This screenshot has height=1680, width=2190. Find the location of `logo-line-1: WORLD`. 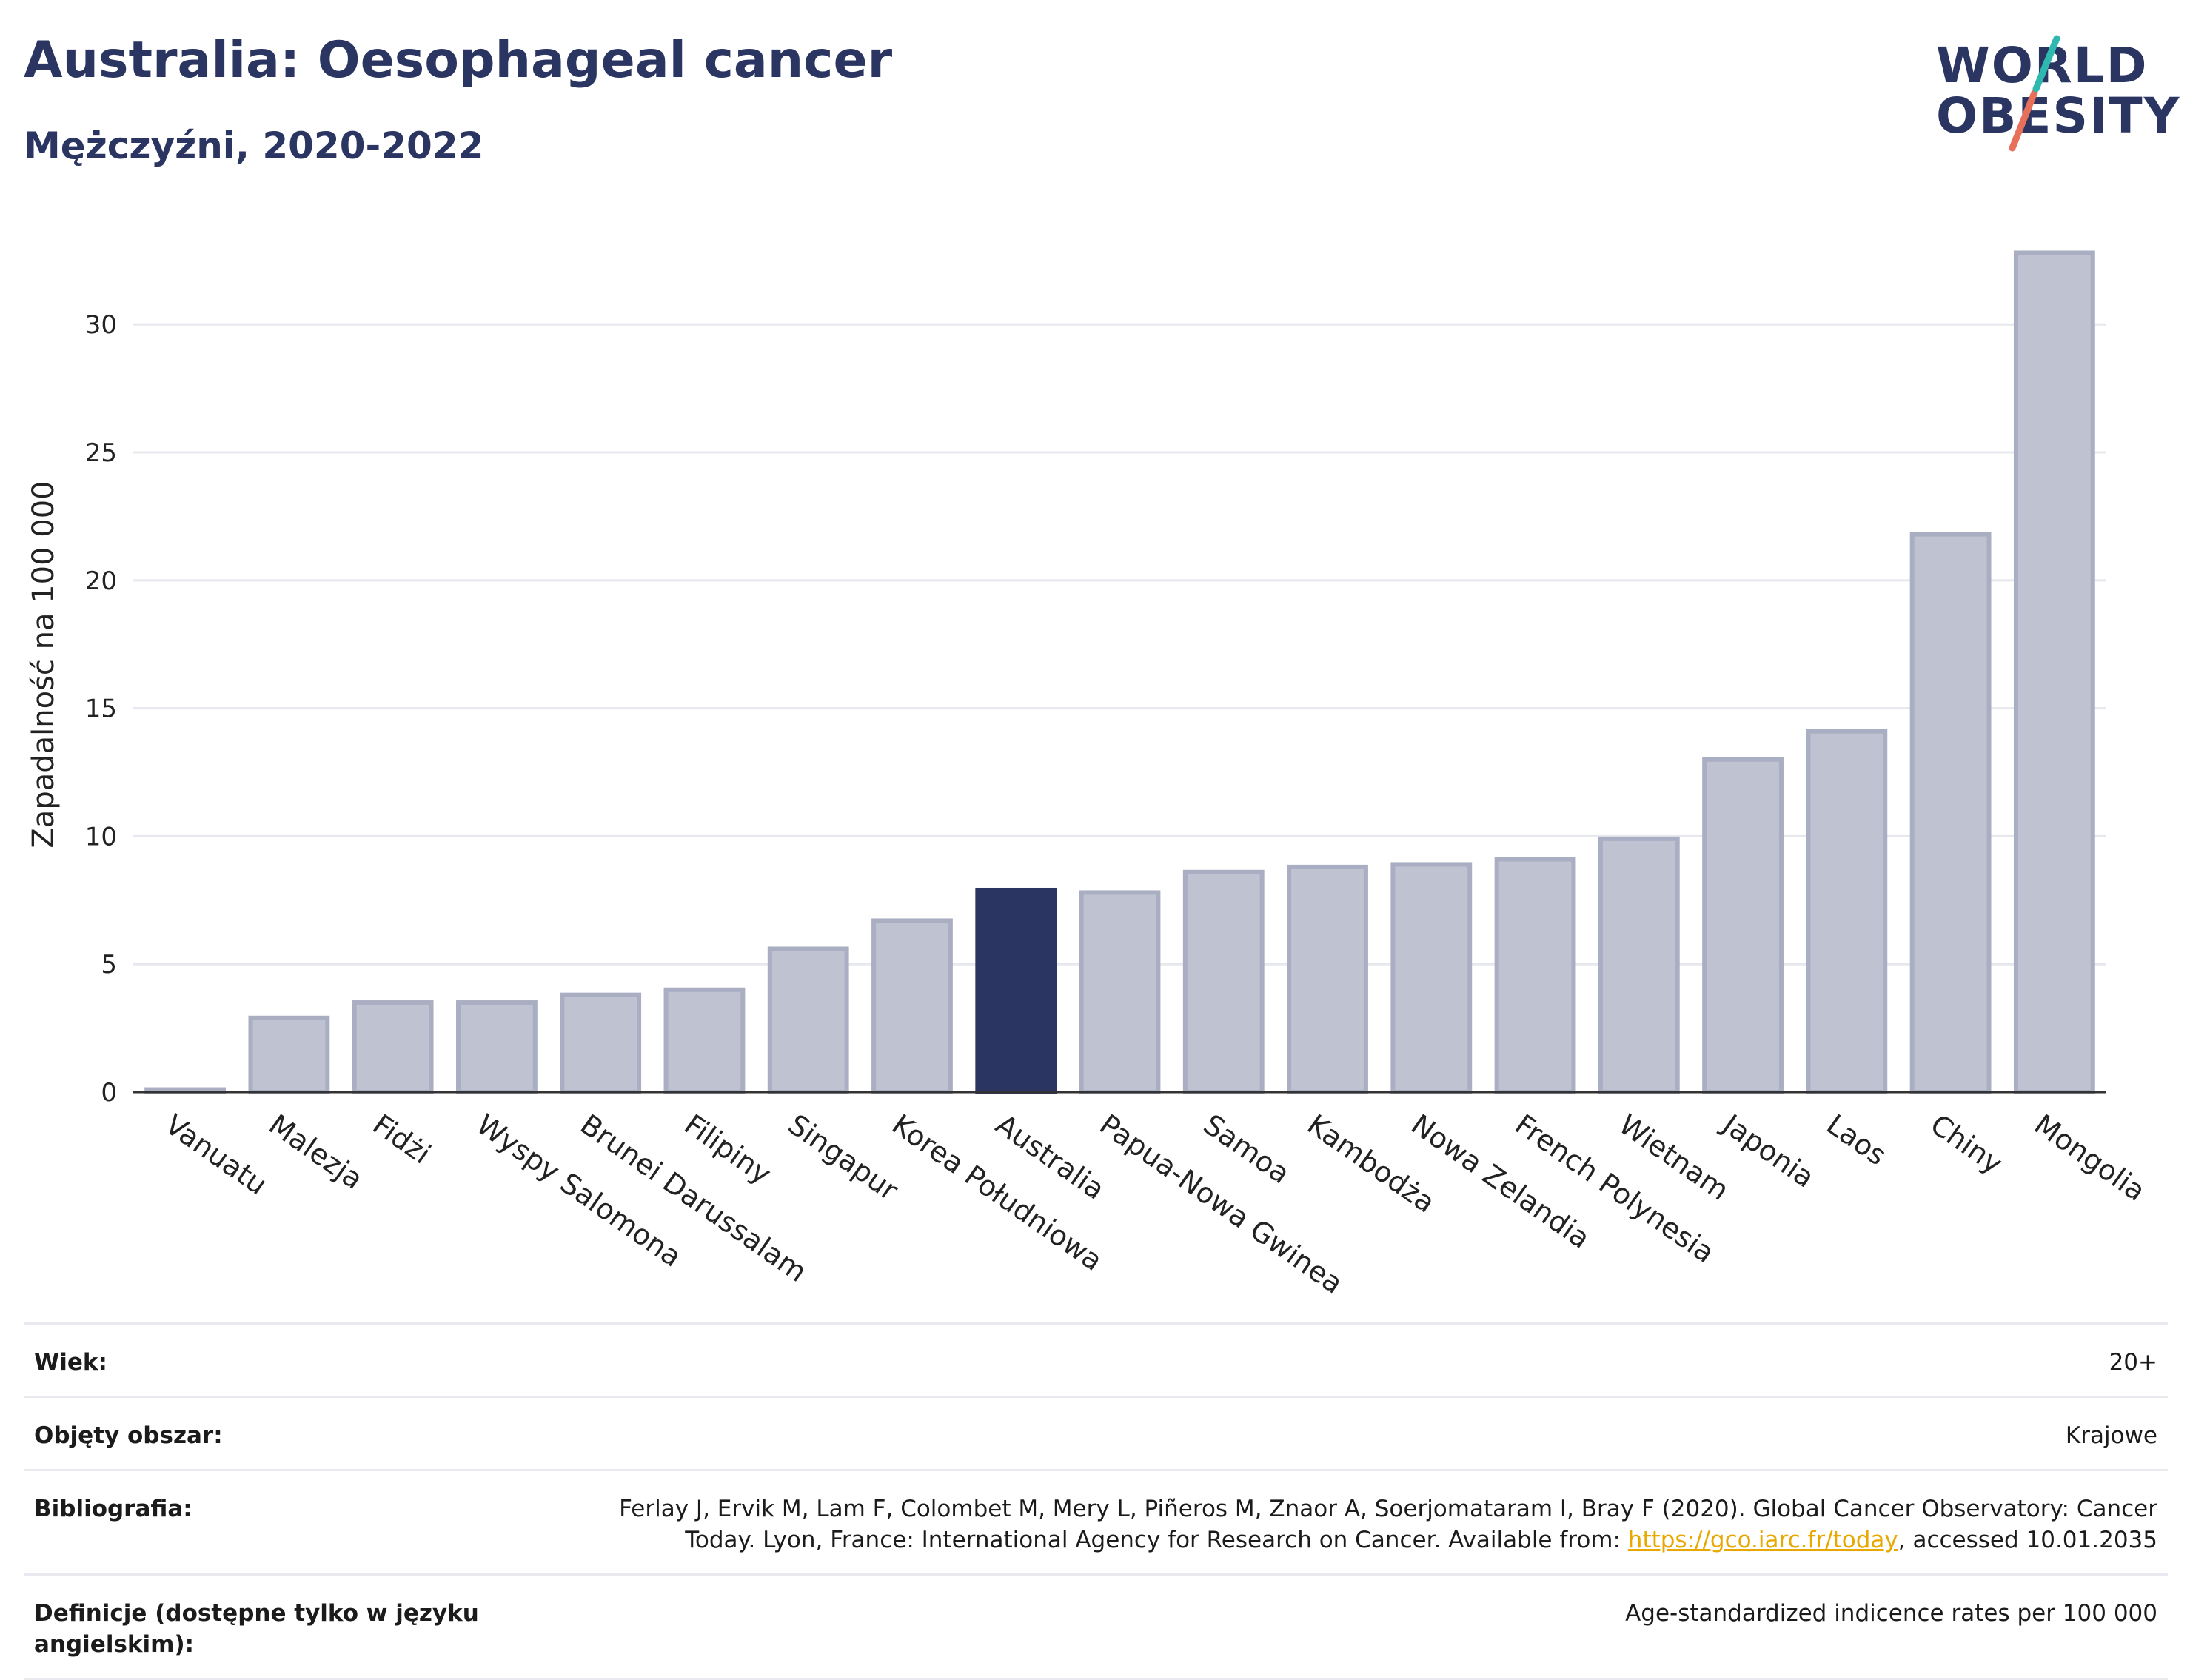

logo-line-1: WORLD is located at coordinates (2042, 65).